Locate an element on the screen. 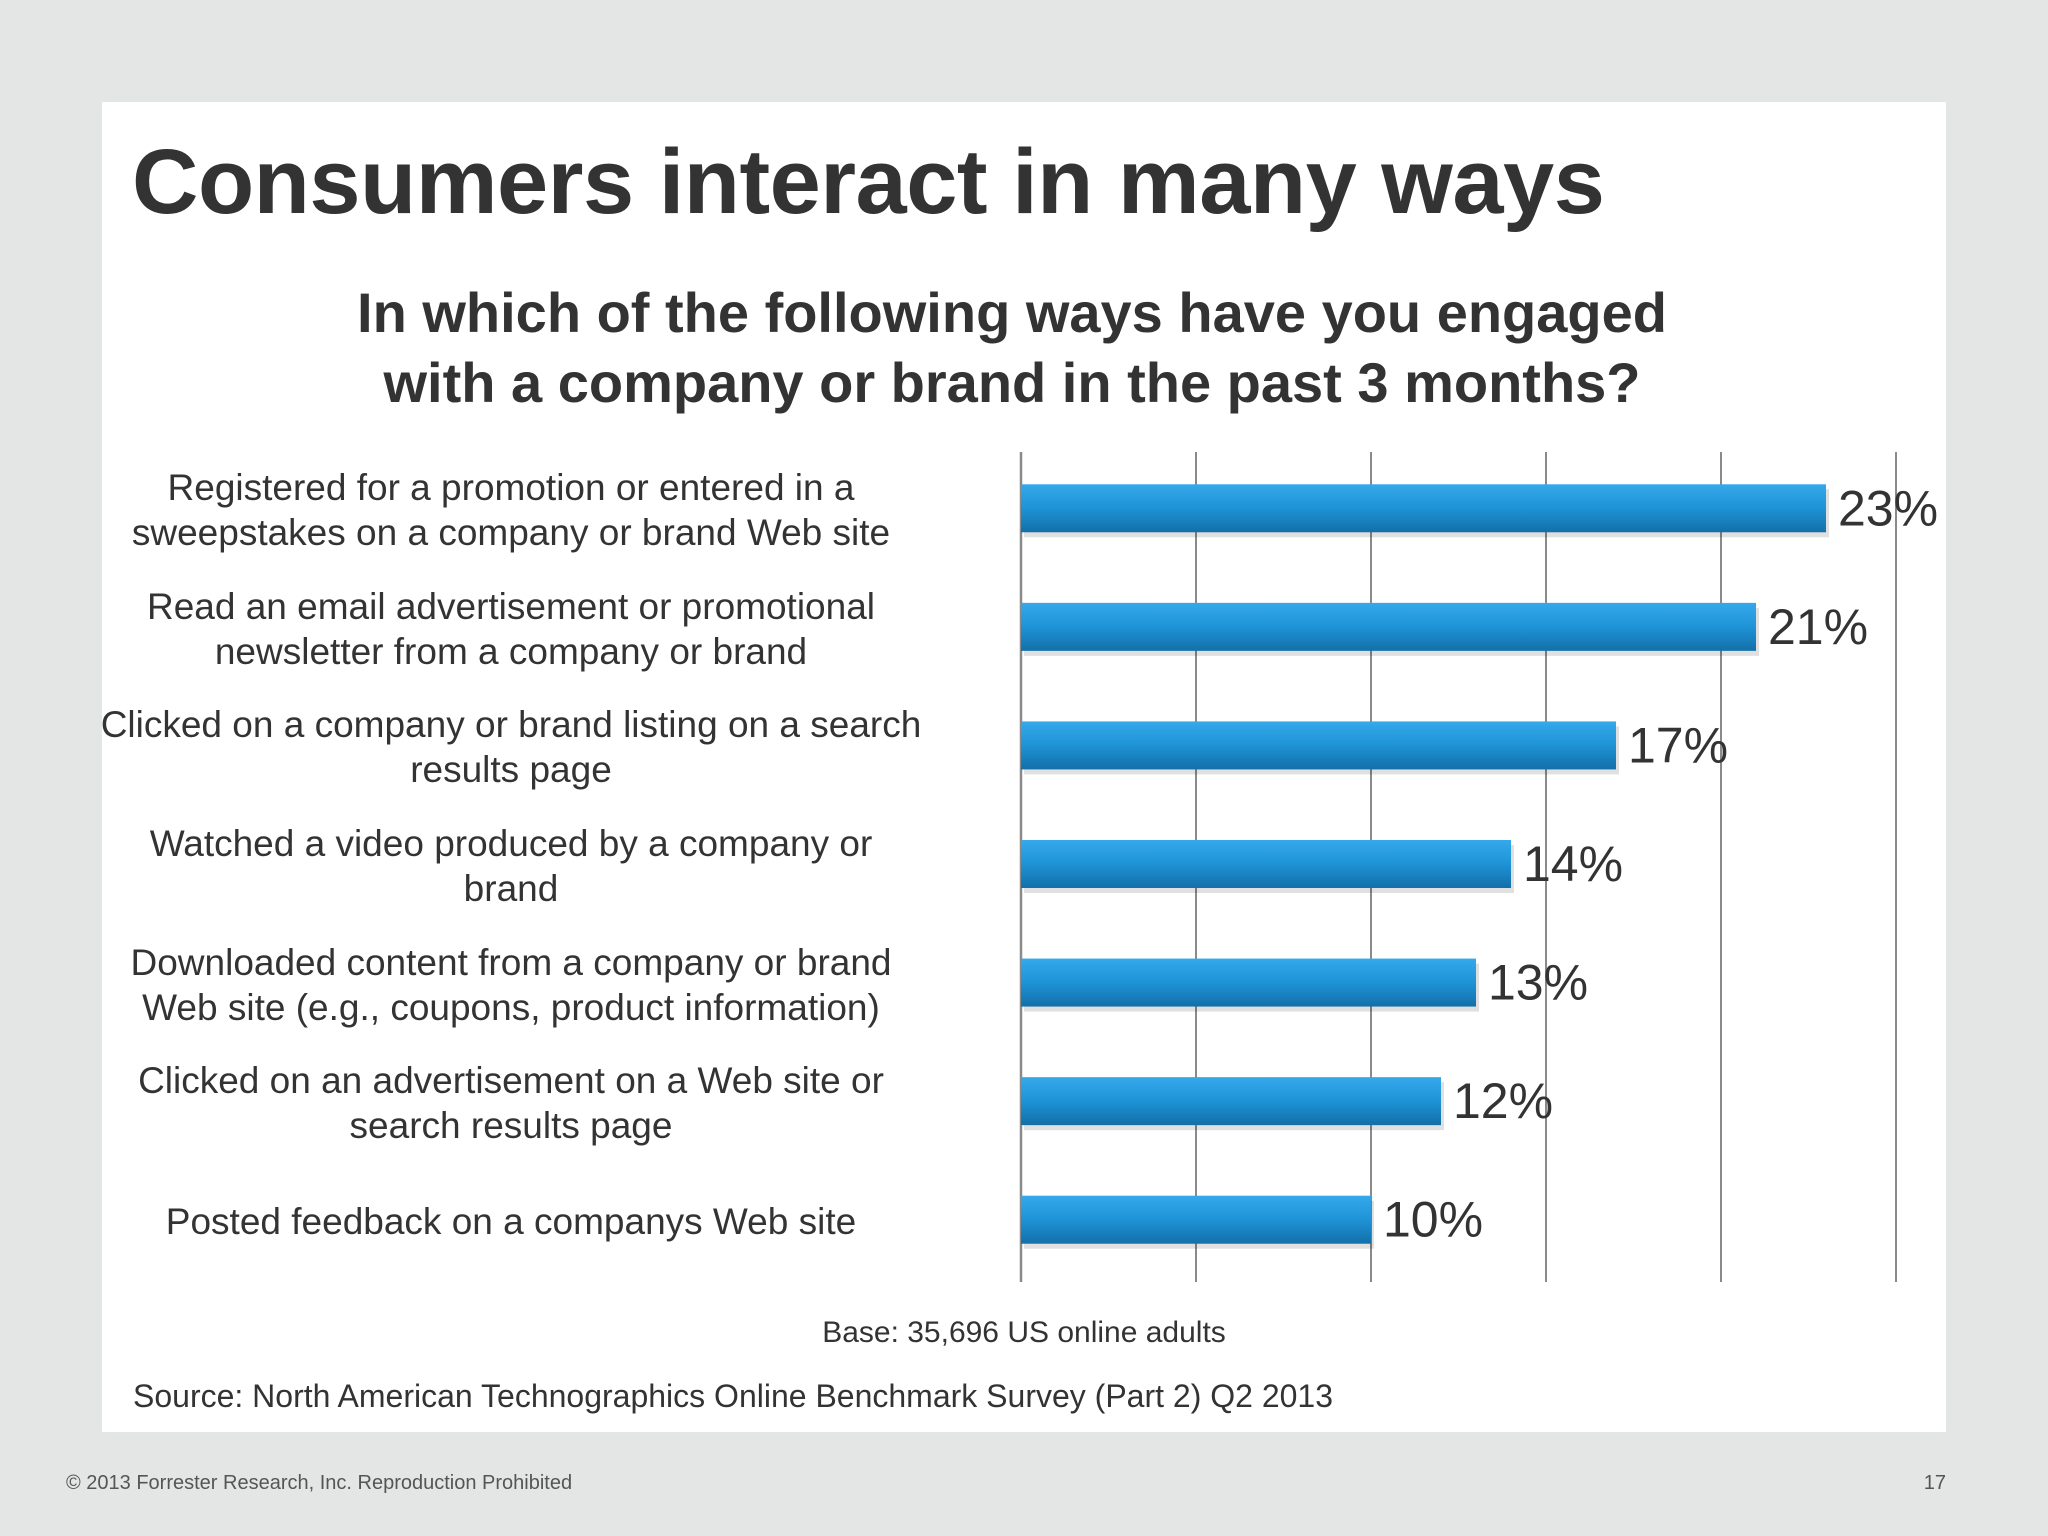 The height and width of the screenshot is (1536, 2048). category-label-line: results page is located at coordinates (511, 770).